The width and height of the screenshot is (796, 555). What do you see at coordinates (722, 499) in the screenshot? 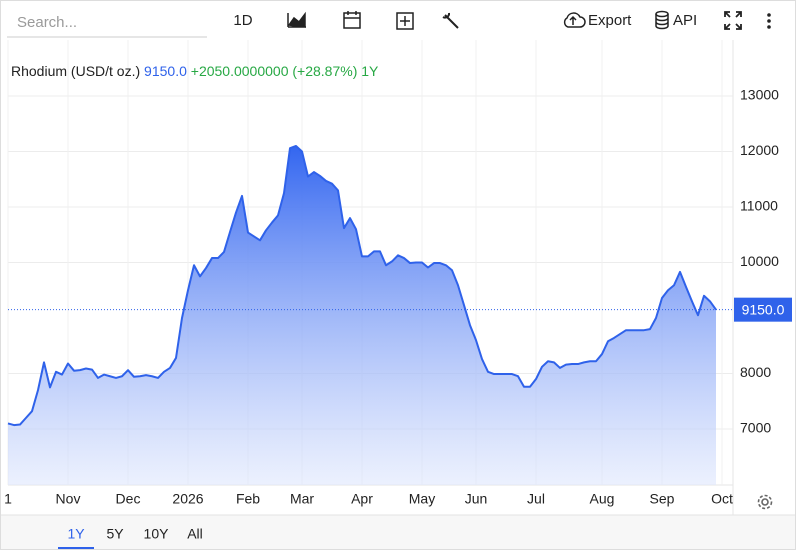
I see `x-tick-label: Oct` at bounding box center [722, 499].